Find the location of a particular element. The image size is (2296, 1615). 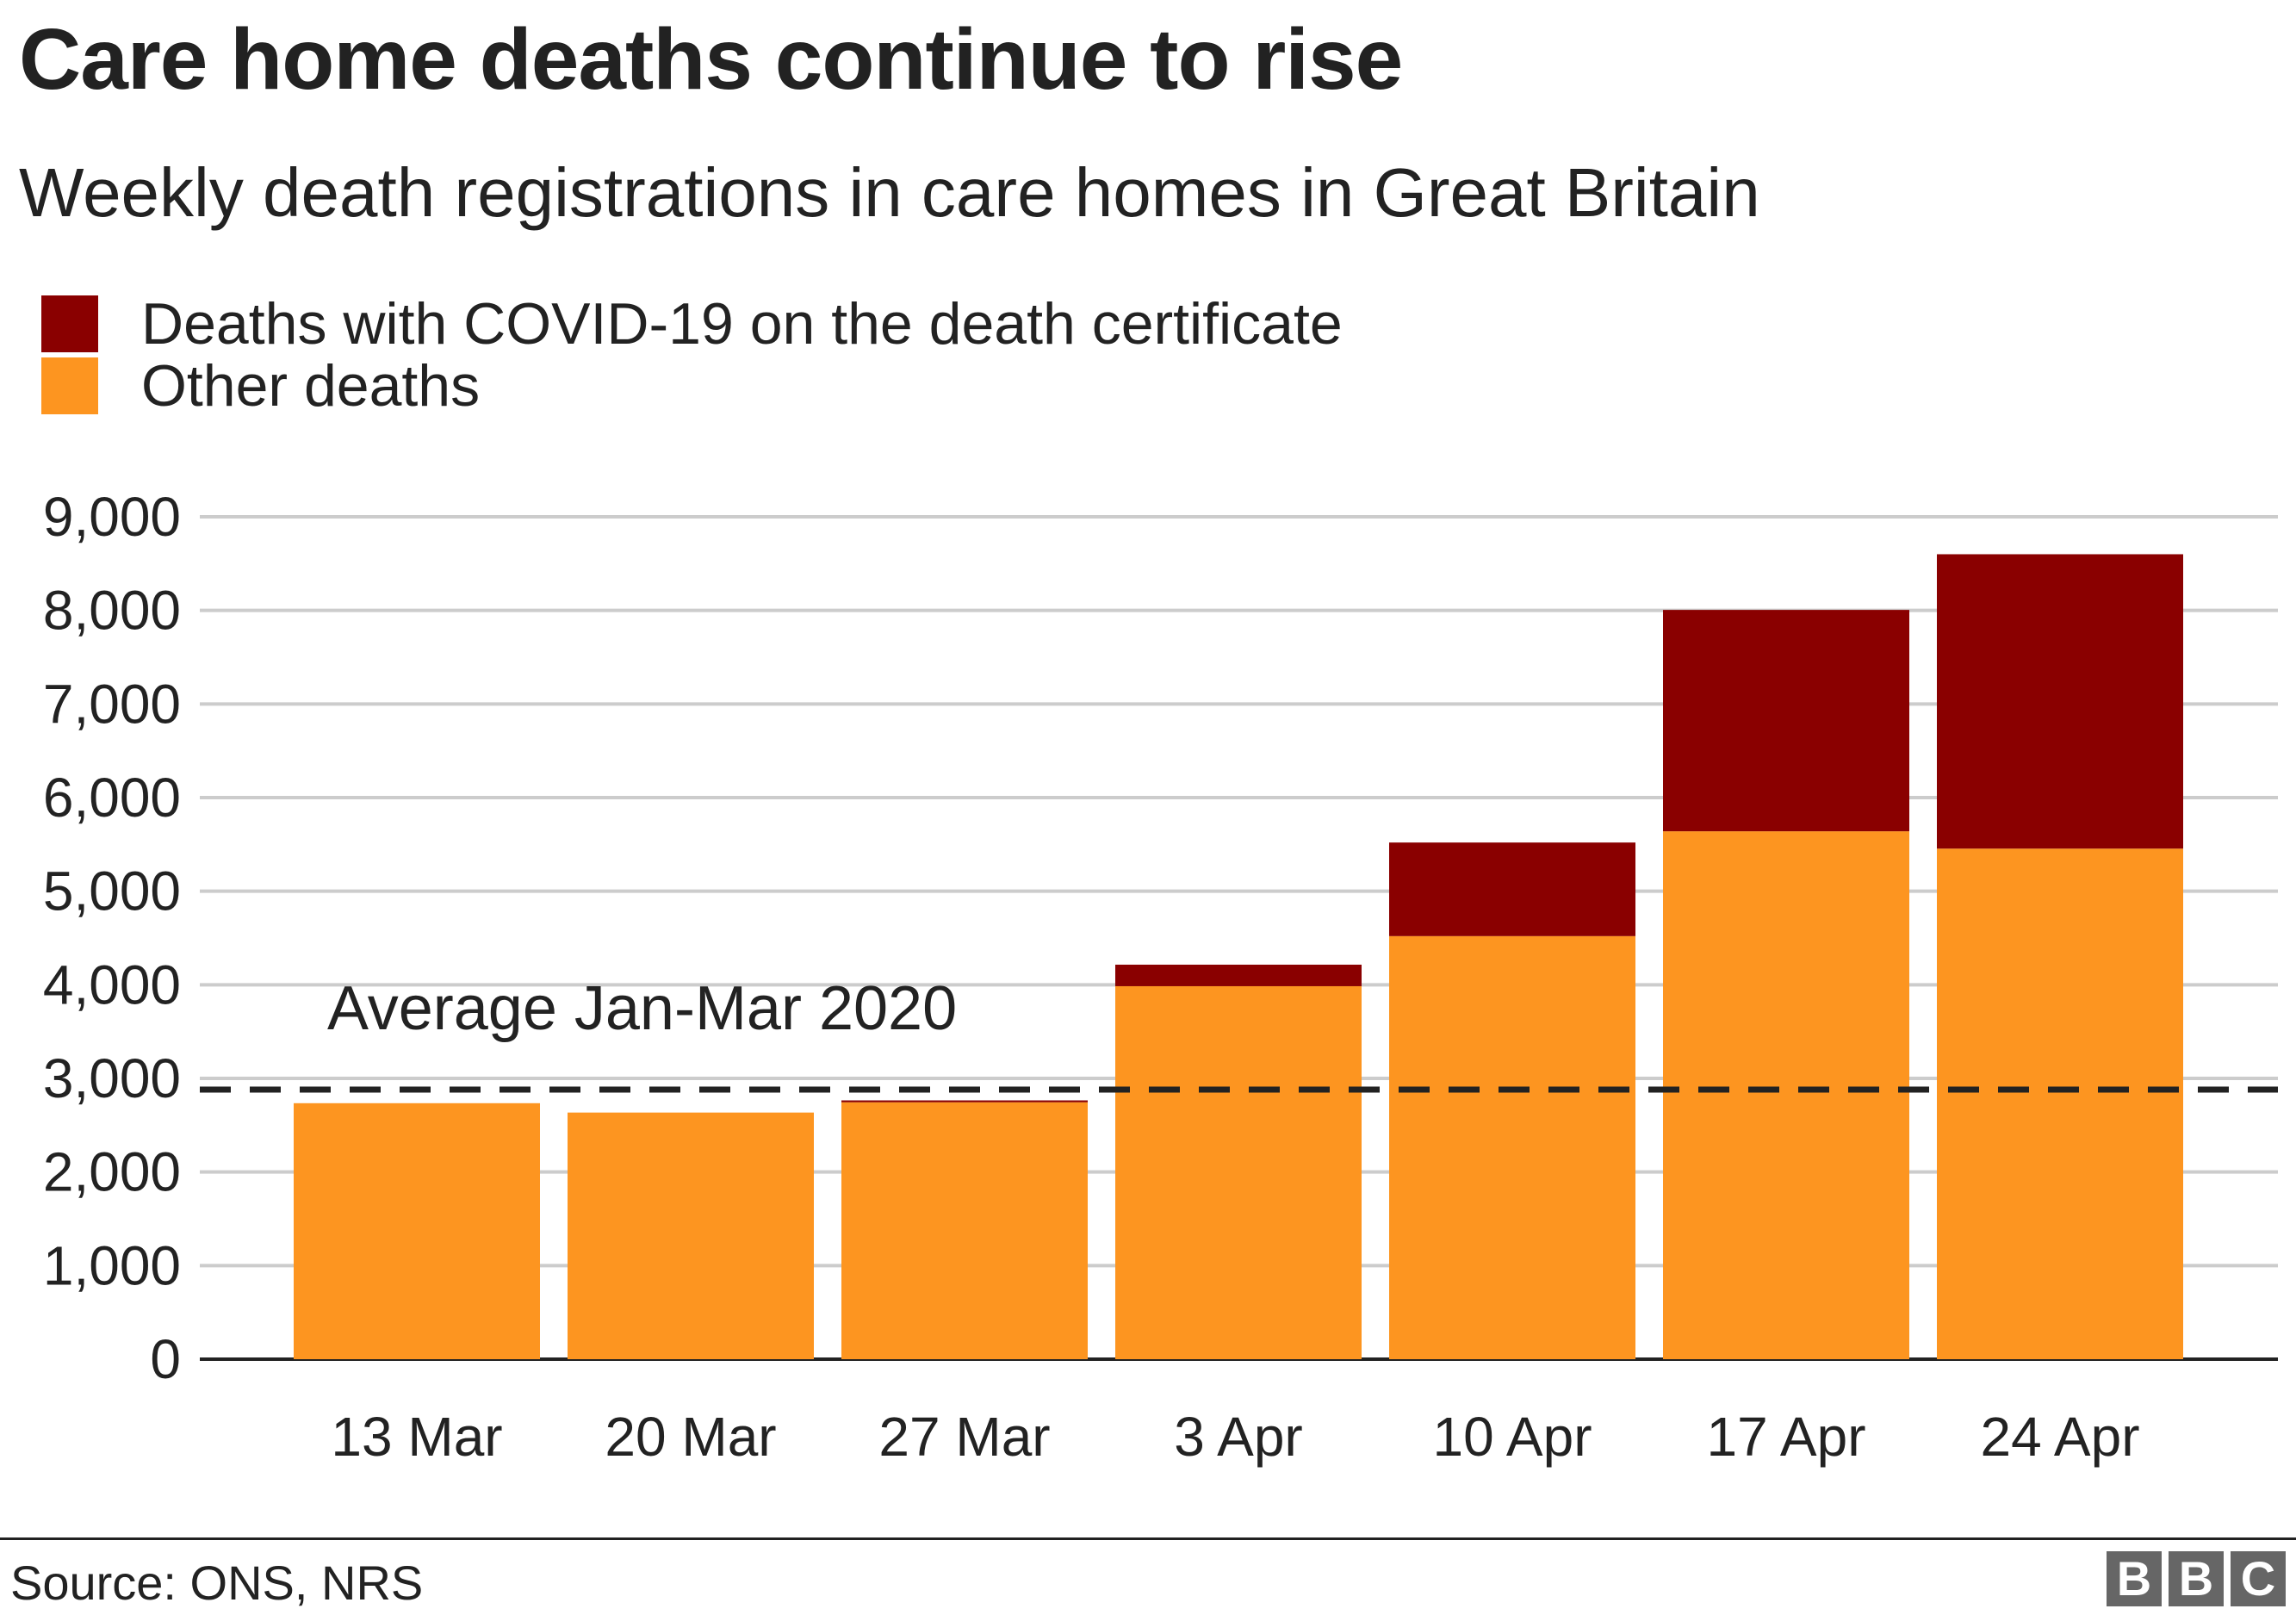

bbc-logo-block-1: B is located at coordinates (2134, 1578).